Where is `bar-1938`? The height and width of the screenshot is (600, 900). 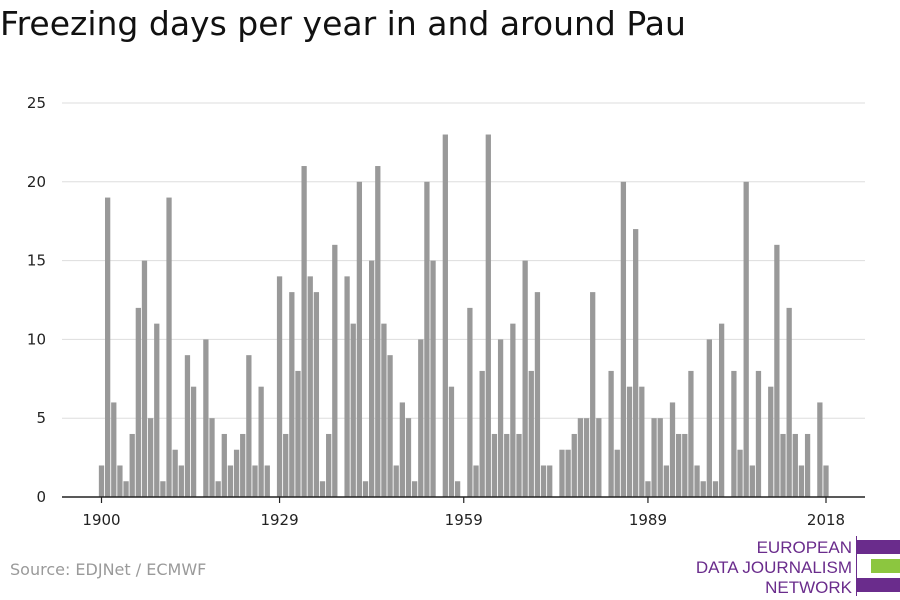
bar-1938 is located at coordinates (335, 370).